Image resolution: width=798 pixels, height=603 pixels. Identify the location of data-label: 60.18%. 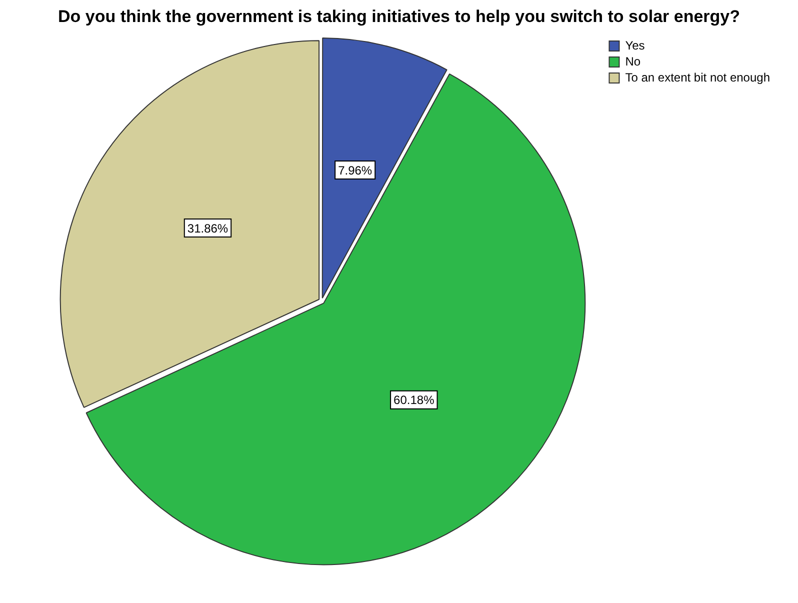
(414, 400).